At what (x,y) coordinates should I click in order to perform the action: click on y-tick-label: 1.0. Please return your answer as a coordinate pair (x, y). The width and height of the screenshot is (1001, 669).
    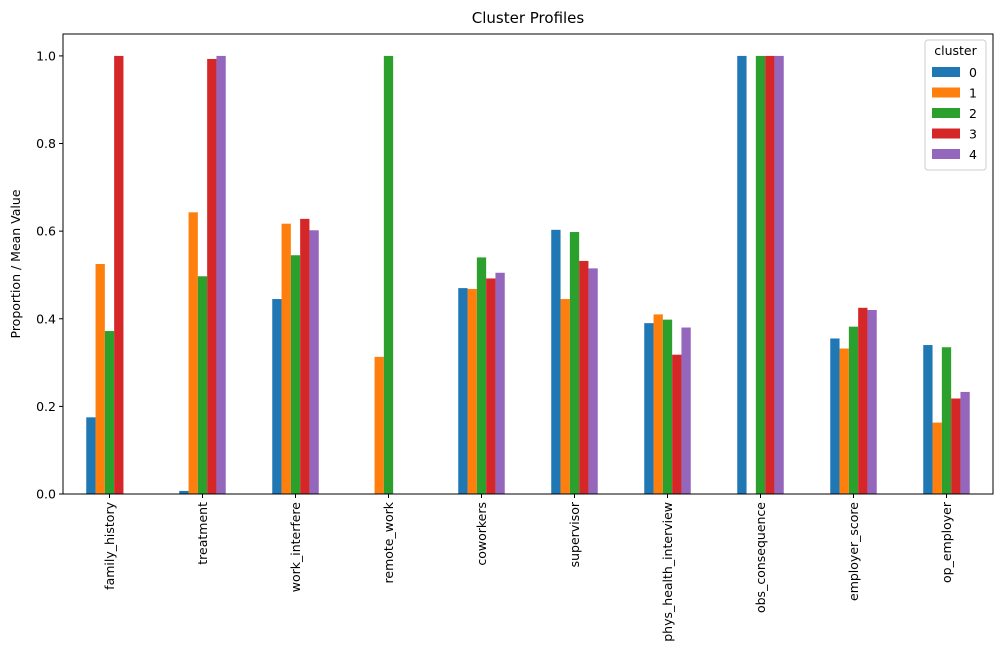
    Looking at the image, I should click on (46, 55).